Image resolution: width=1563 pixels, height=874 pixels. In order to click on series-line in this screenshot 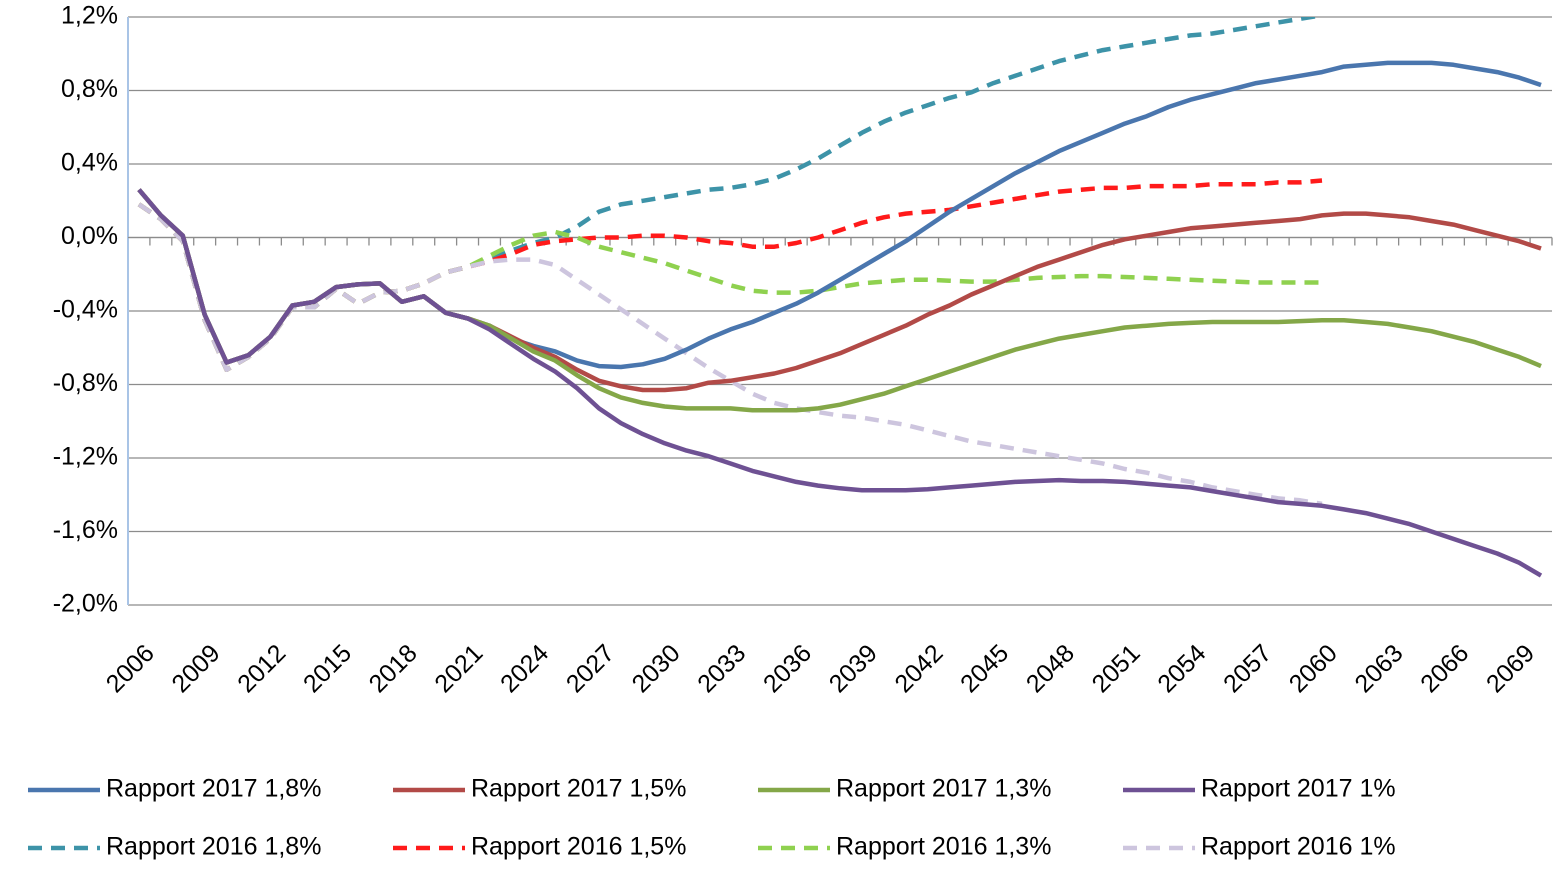, I will do `click(729, 287)`.